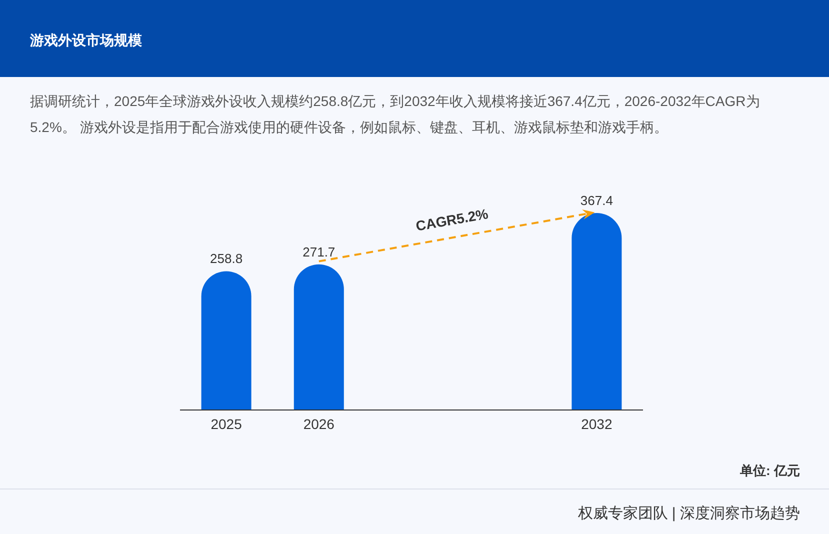  What do you see at coordinates (319, 424) in the screenshot?
I see `x-tick-label: 2026` at bounding box center [319, 424].